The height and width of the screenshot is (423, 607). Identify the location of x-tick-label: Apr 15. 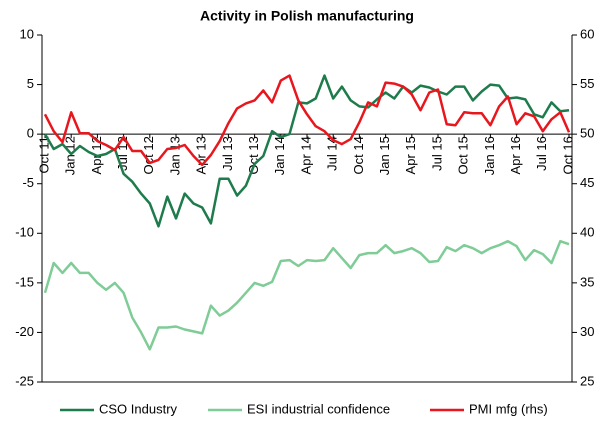
(410, 155).